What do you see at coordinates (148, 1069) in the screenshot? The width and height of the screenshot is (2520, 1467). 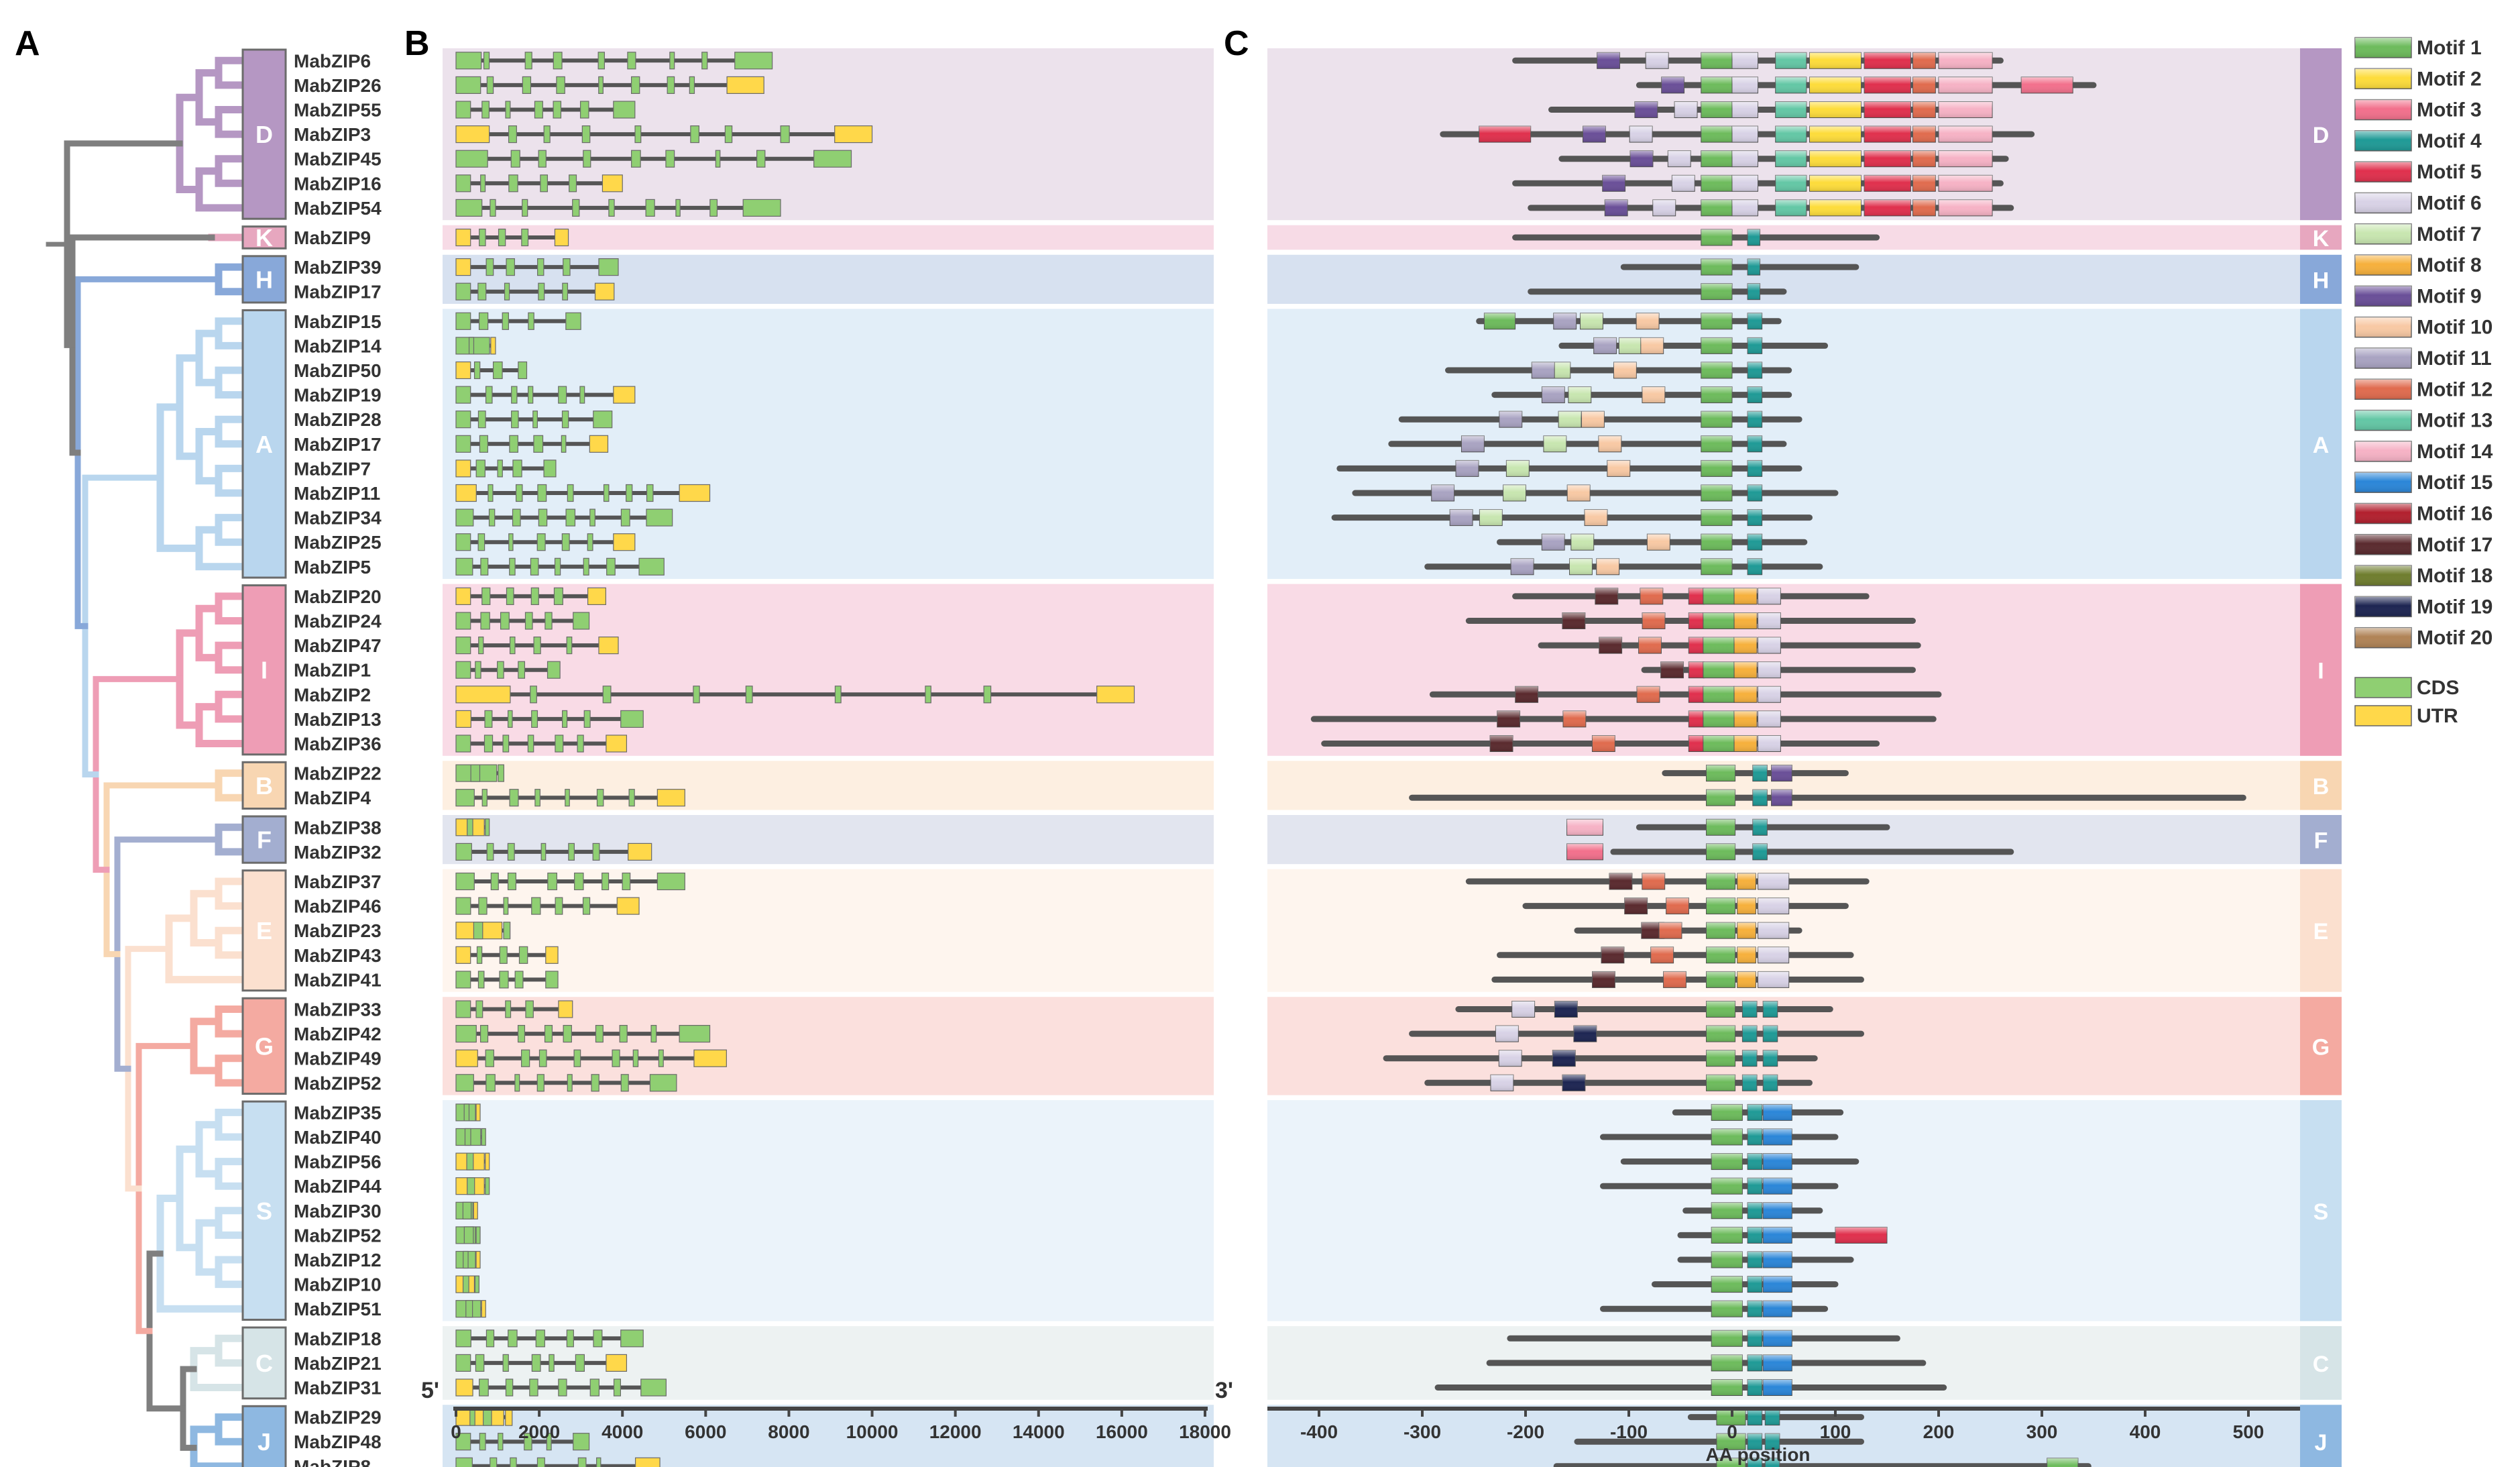 I see `tree-backbone` at bounding box center [148, 1069].